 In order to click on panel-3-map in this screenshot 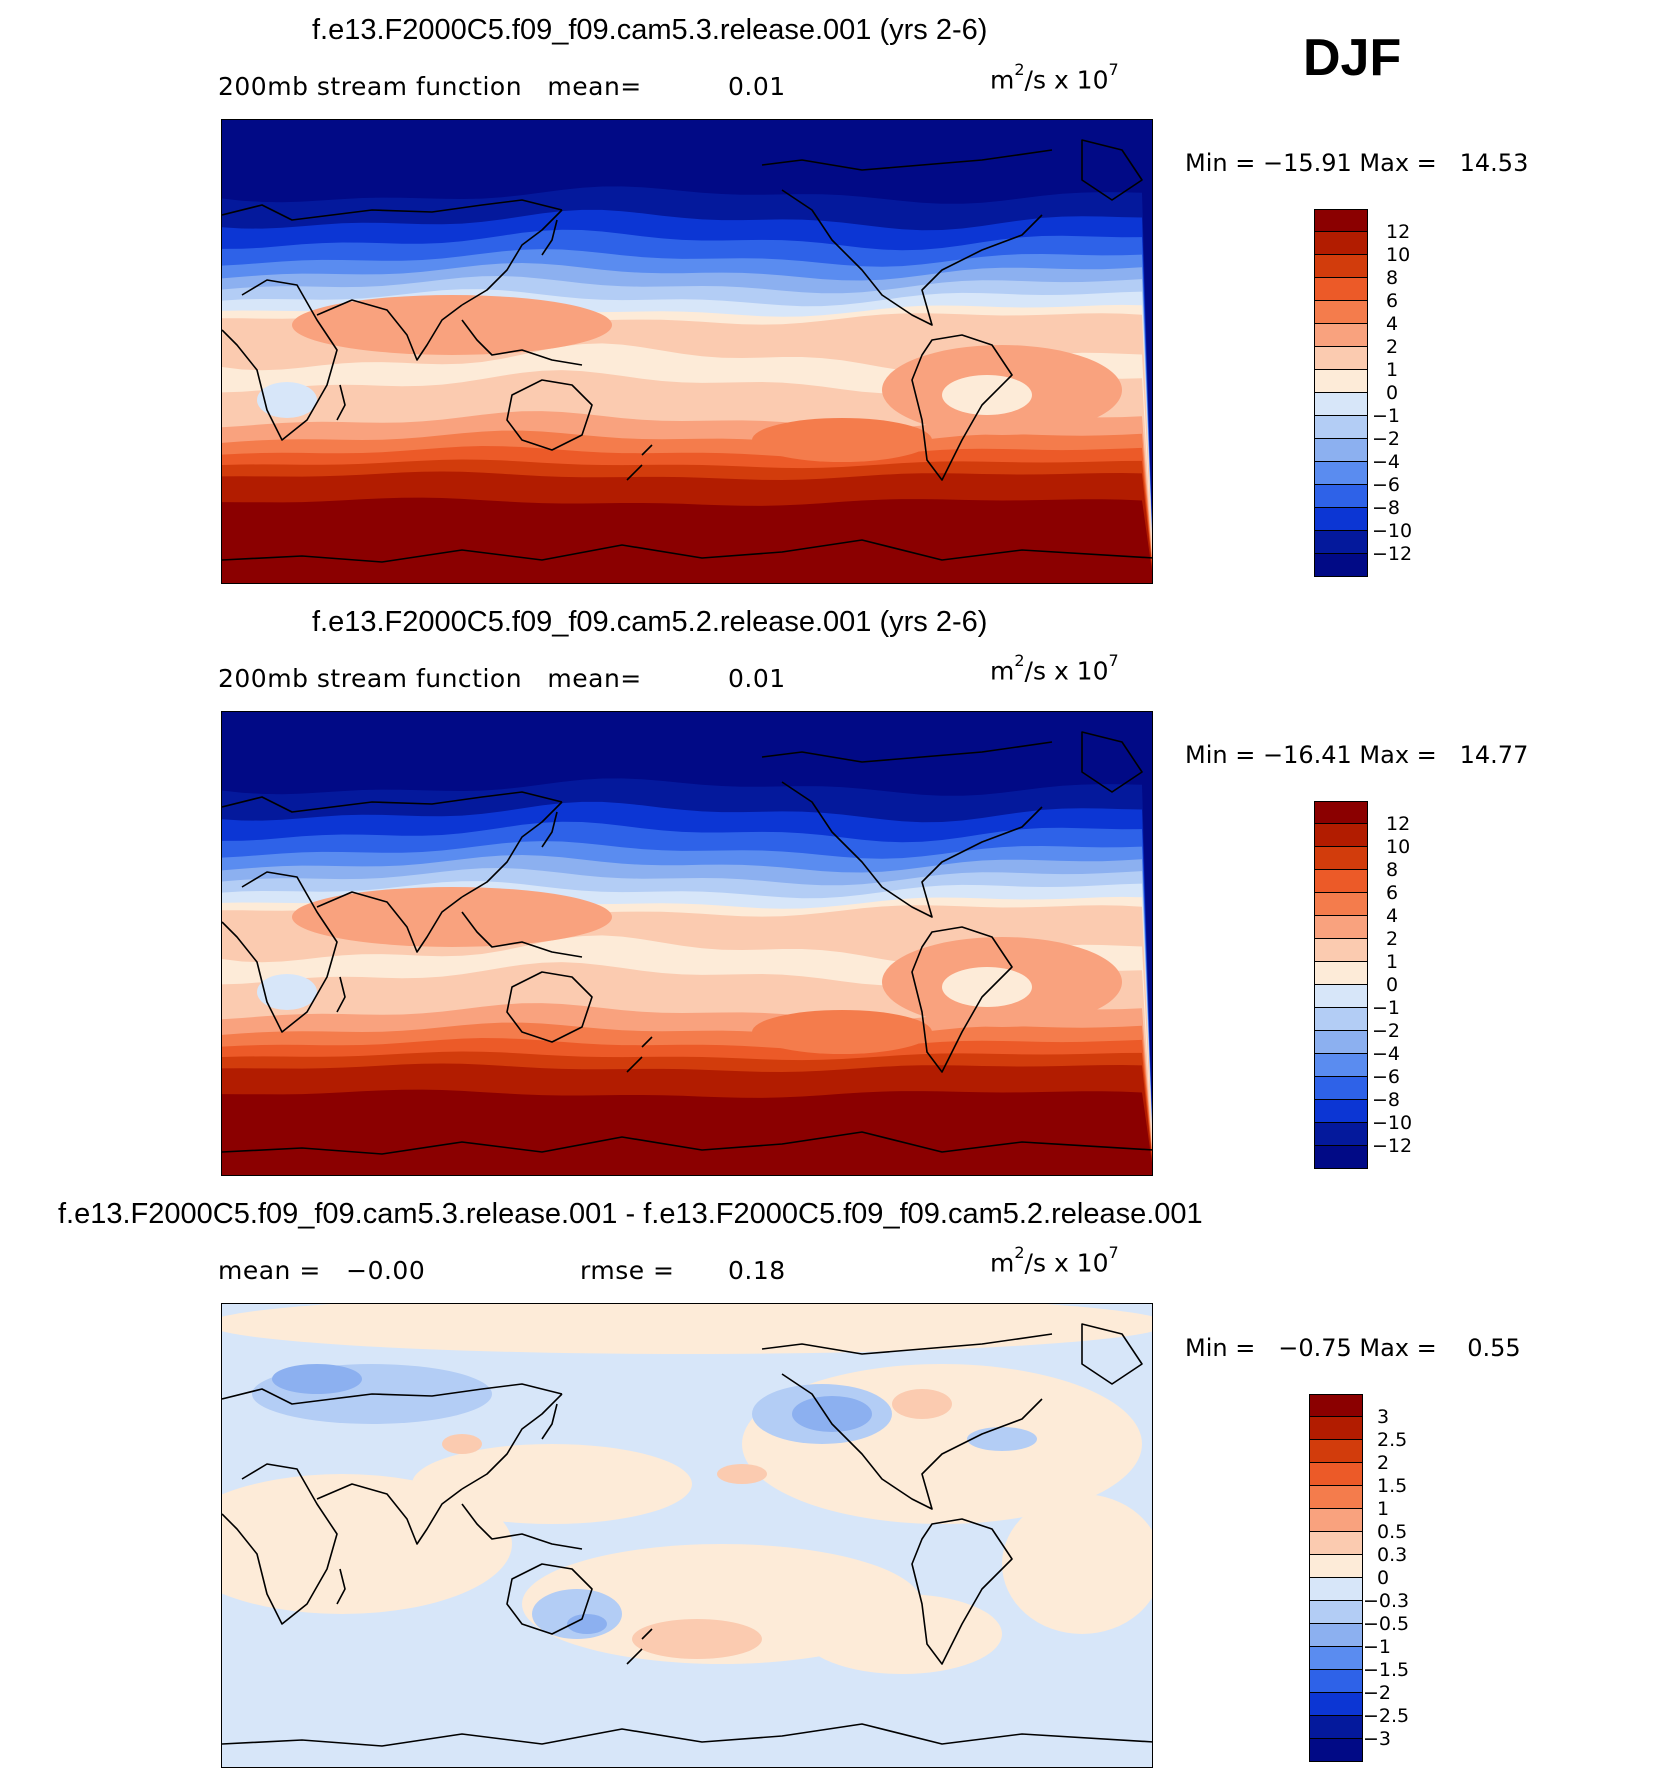, I will do `click(687, 1535)`.